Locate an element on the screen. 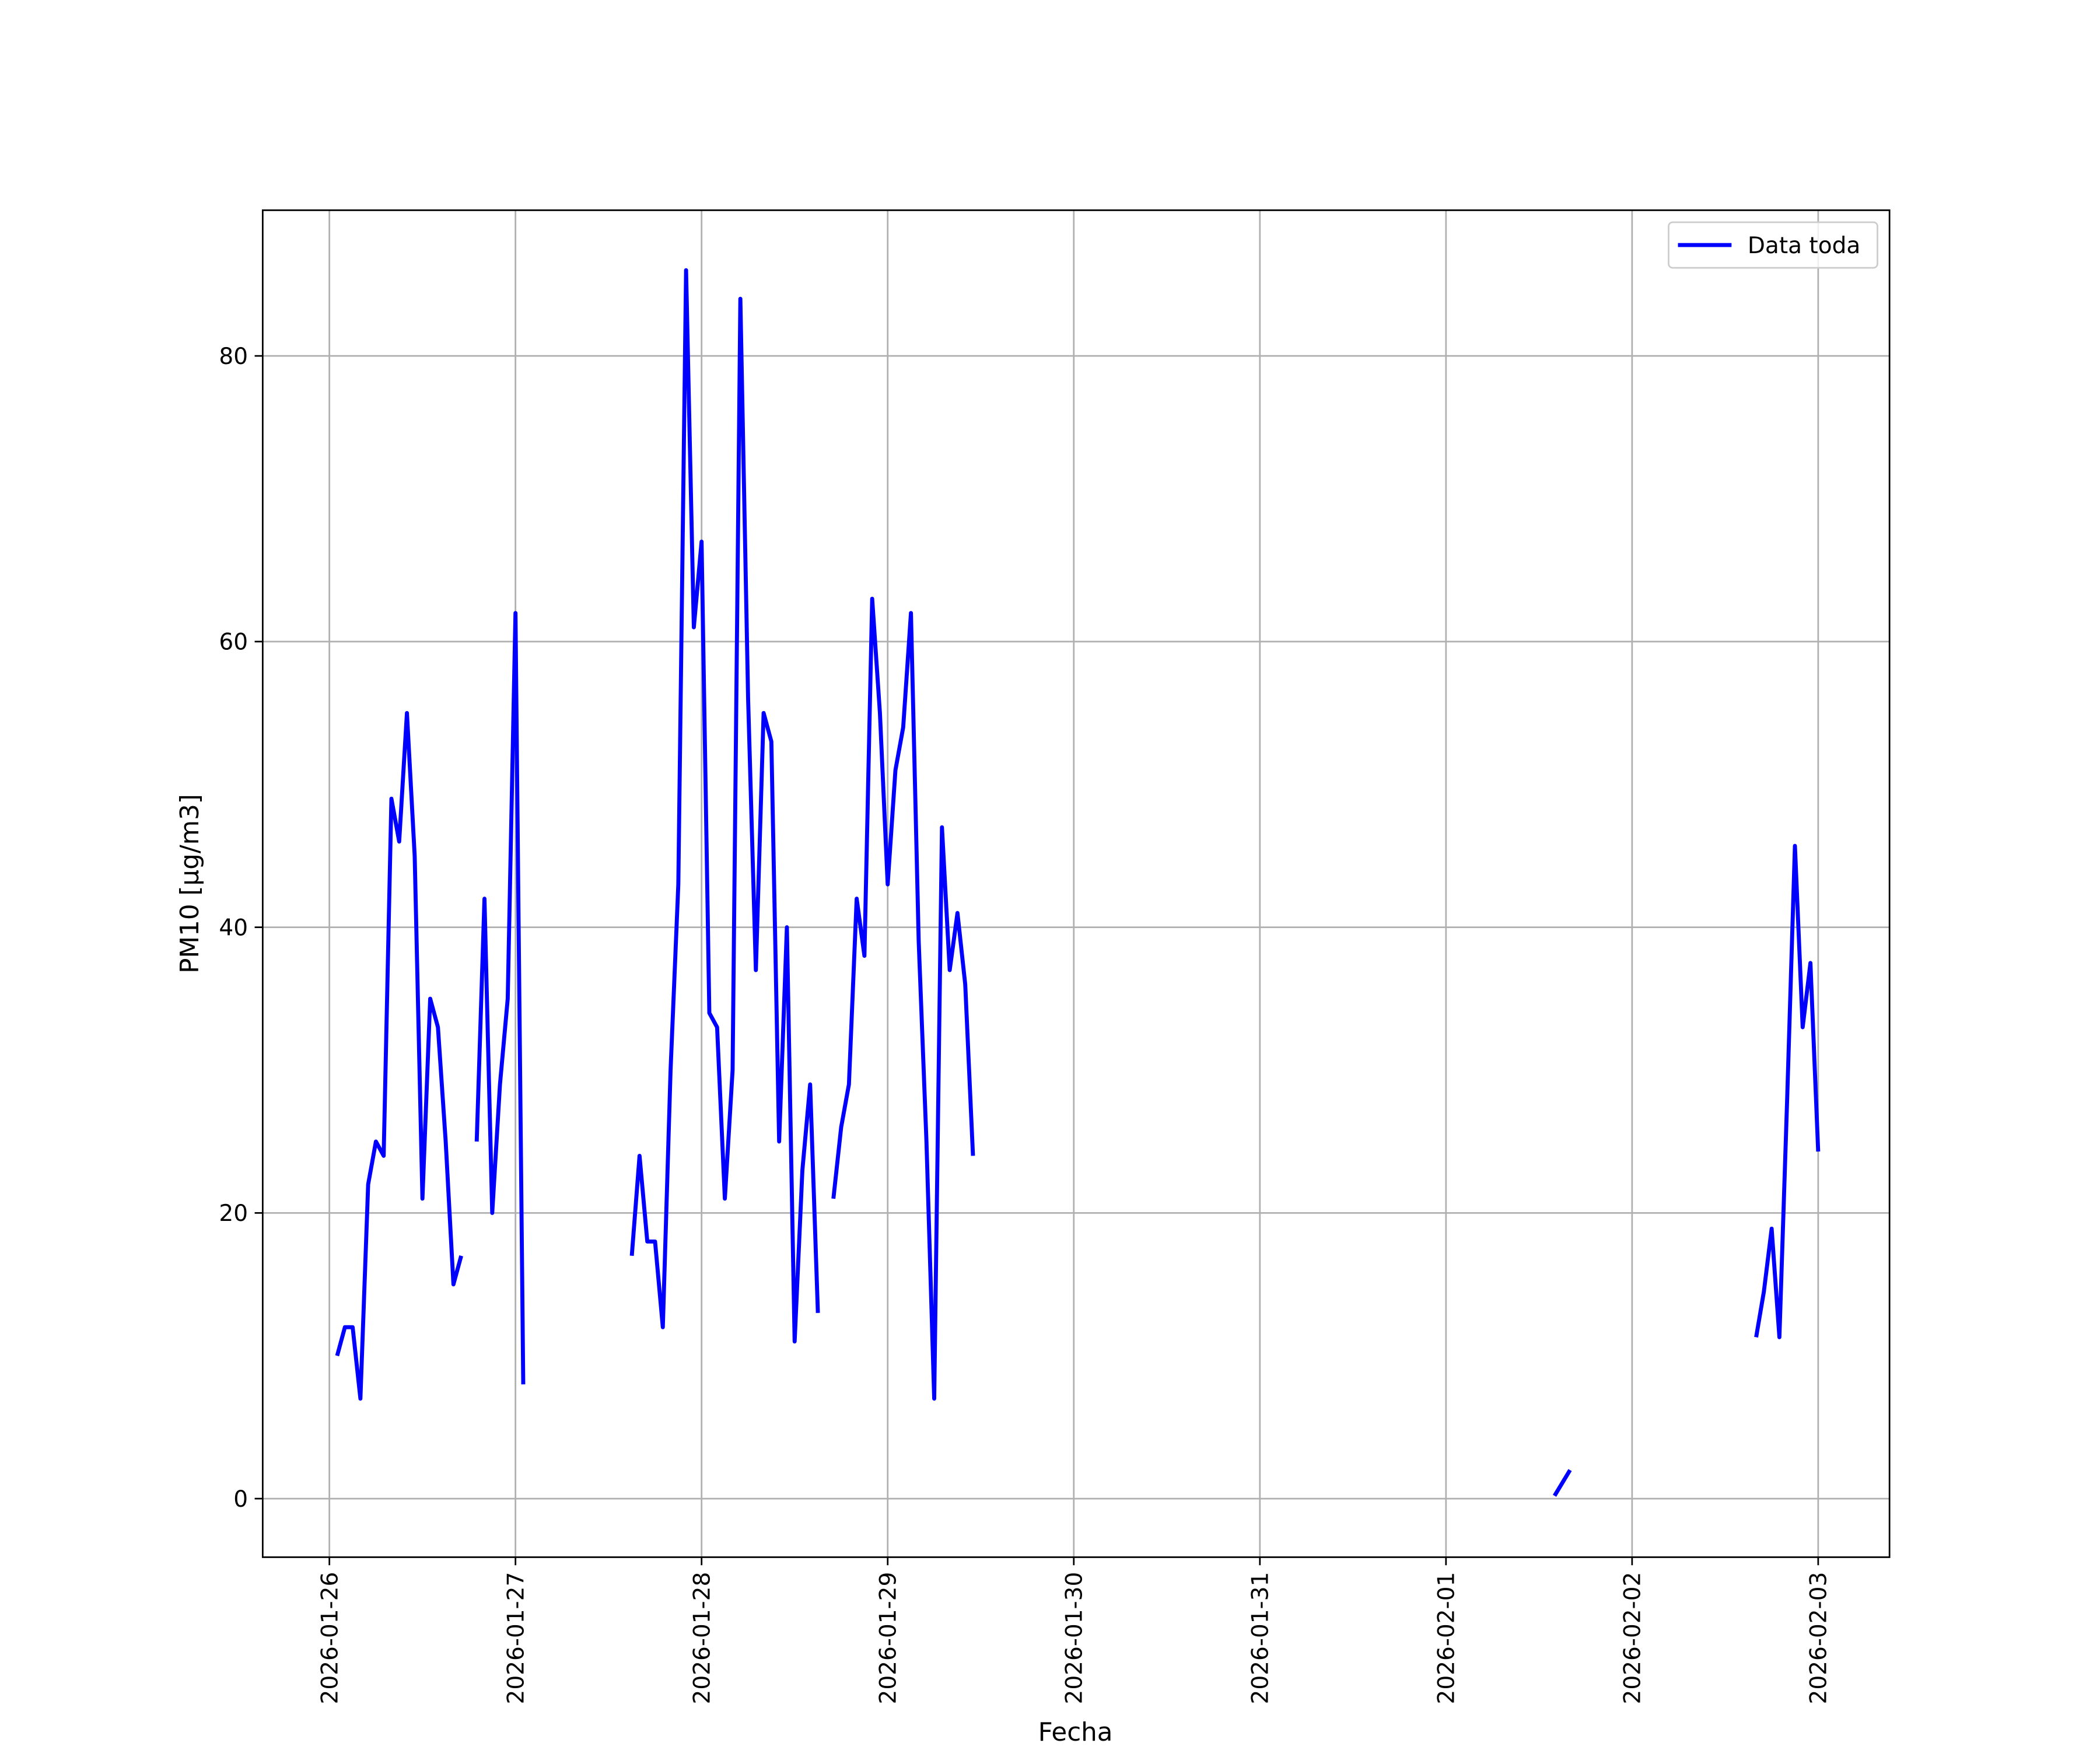 This screenshot has height=1750, width=2100. x-tick-label: 2026-02-01 is located at coordinates (1447, 1638).